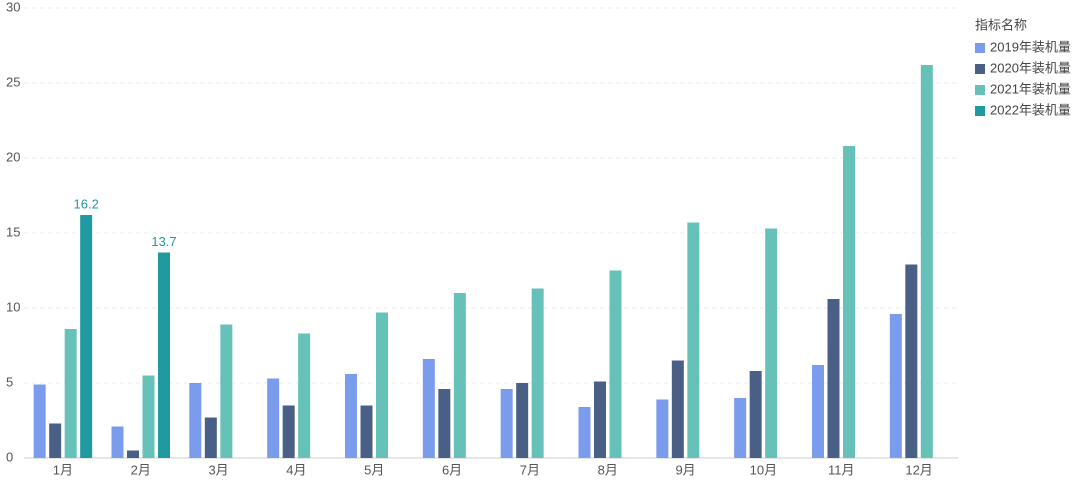 The height and width of the screenshot is (485, 1080). What do you see at coordinates (1001, 24) in the screenshot?
I see `legend-title: 指标名称` at bounding box center [1001, 24].